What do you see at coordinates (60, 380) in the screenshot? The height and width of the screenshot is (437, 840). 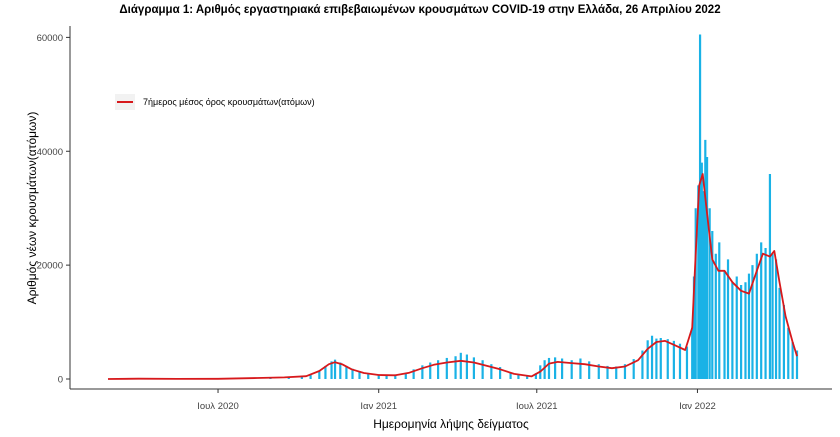 I see `y-tick-label: 0` at bounding box center [60, 380].